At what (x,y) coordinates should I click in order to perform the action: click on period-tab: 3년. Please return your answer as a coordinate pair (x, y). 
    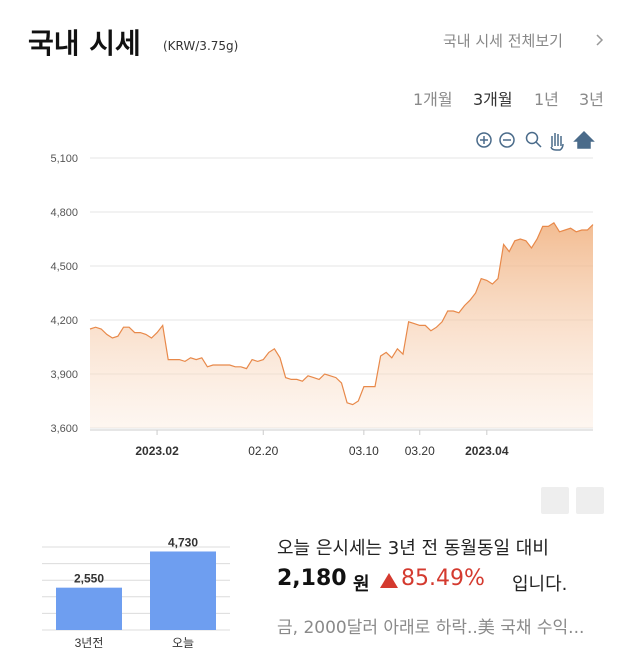
    Looking at the image, I should click on (591, 99).